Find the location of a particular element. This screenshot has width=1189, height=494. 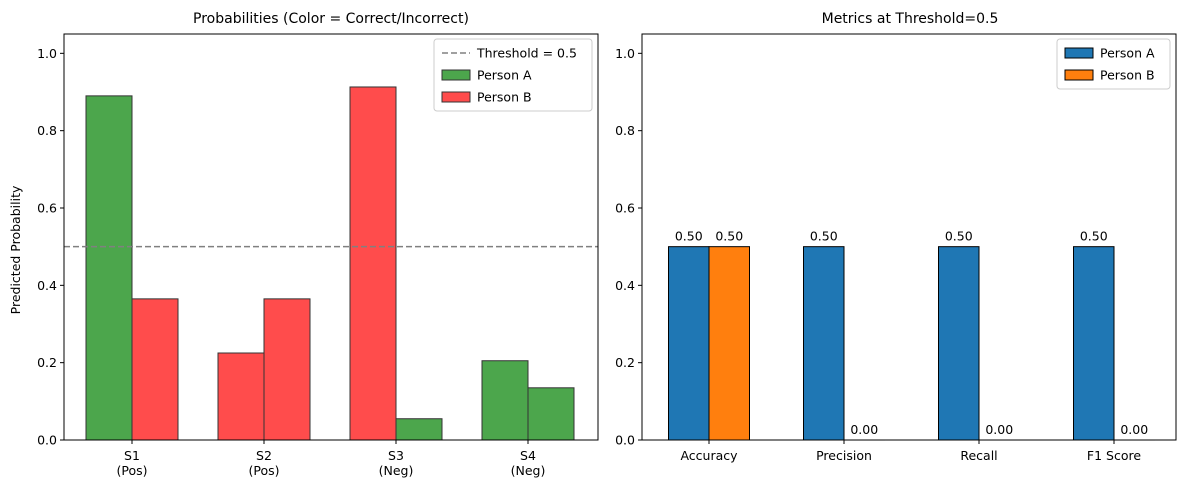

y-axis-label: Predicted Probability is located at coordinates (15, 249).